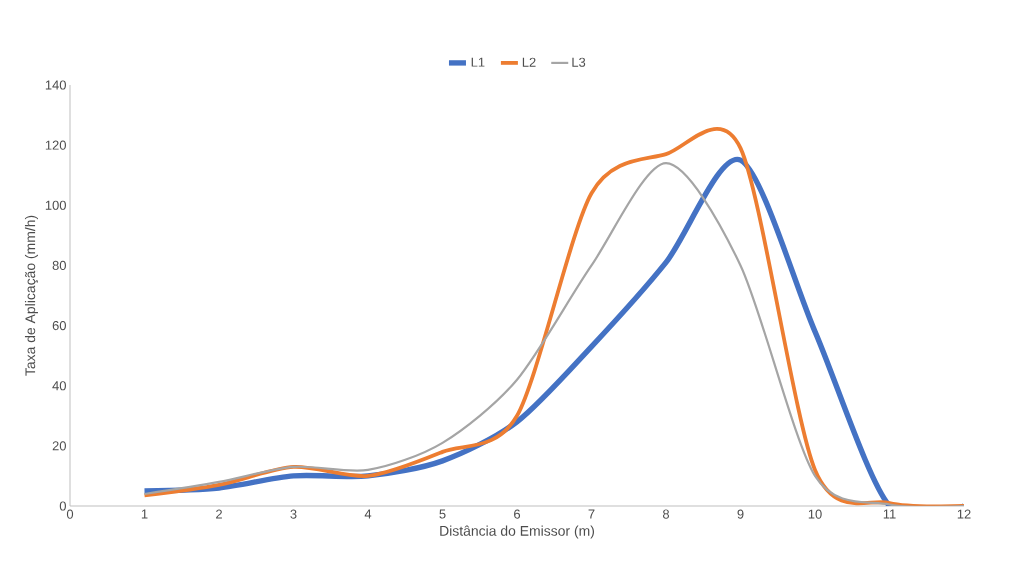 This screenshot has height=581, width=1019. I want to click on x-tick-label: 3, so click(293, 514).